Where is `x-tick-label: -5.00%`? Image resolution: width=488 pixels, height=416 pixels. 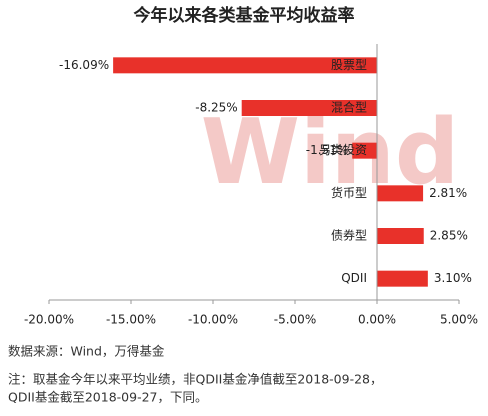
x-tick-label: -5.00% is located at coordinates (295, 320).